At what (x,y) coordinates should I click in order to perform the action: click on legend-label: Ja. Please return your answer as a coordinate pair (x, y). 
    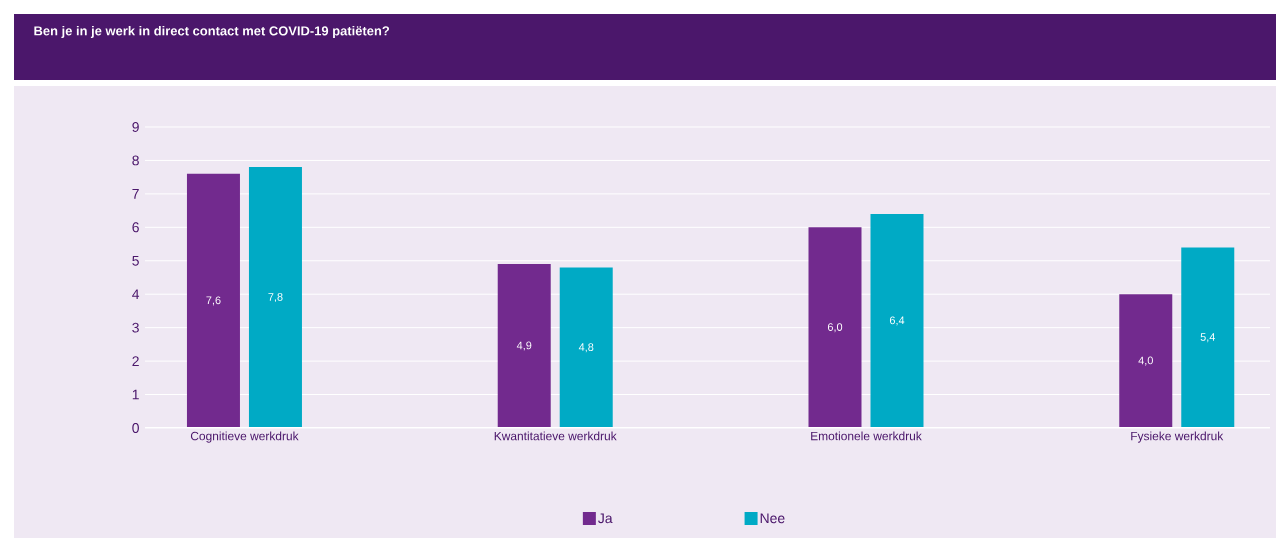
    Looking at the image, I should click on (605, 518).